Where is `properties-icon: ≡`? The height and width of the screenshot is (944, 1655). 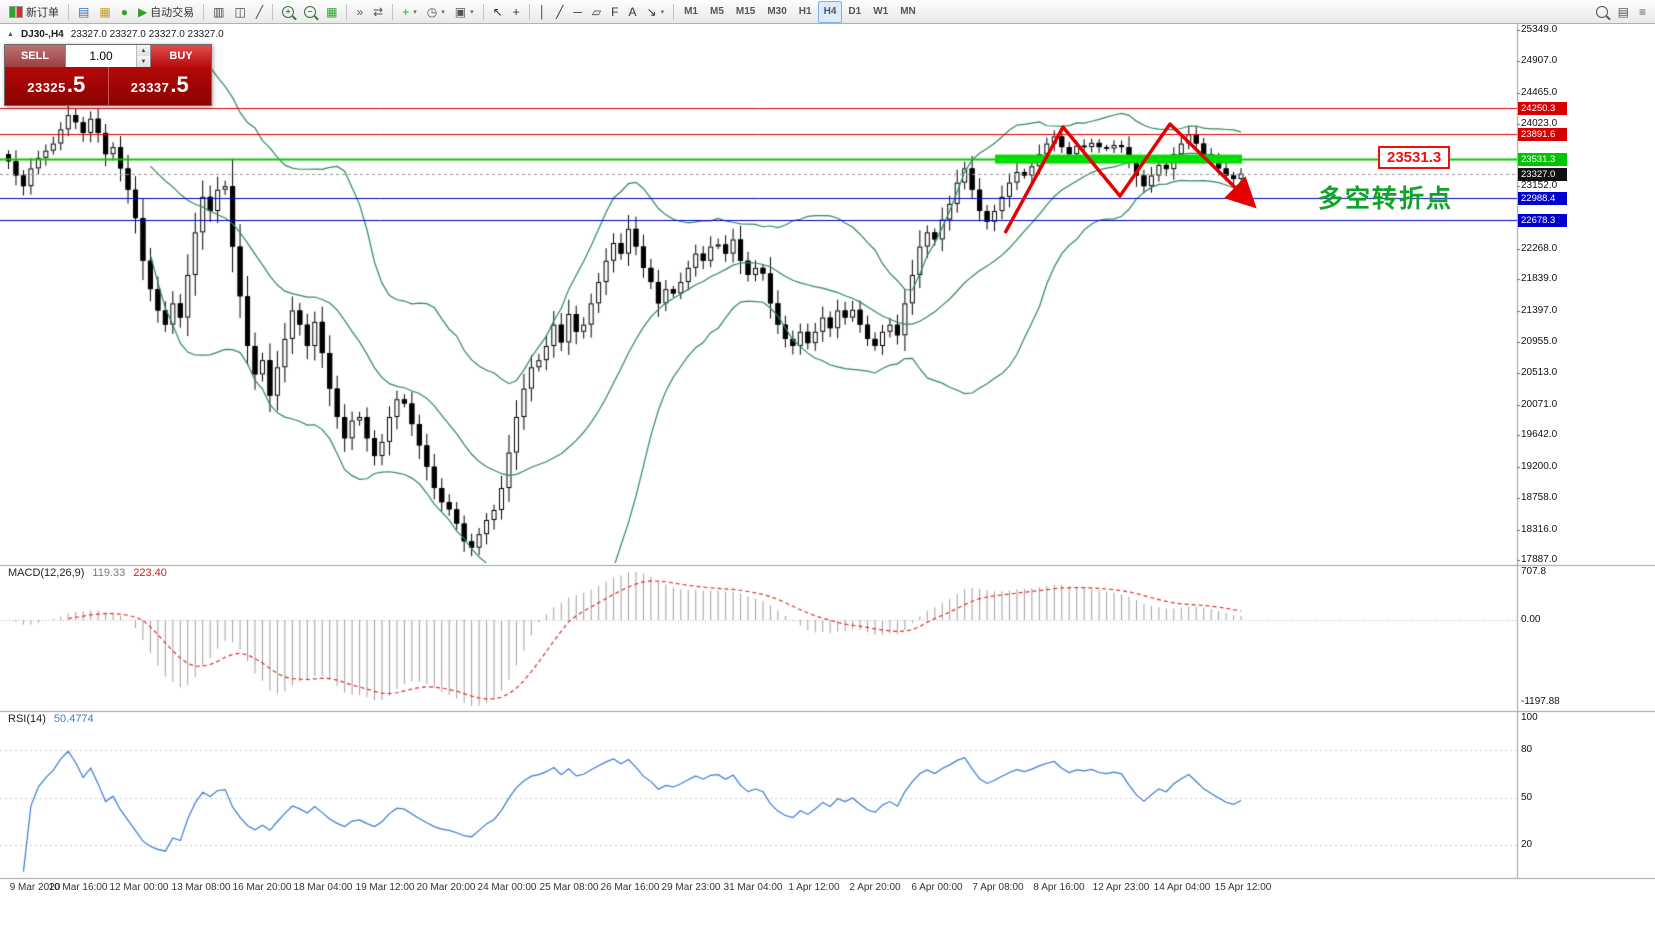 properties-icon: ≡ is located at coordinates (1642, 11).